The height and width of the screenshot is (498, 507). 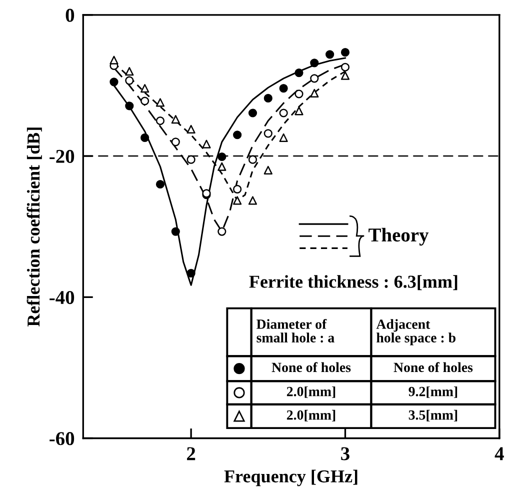 What do you see at coordinates (416, 332) in the screenshot?
I see `annotation: Adjacent hole space : b` at bounding box center [416, 332].